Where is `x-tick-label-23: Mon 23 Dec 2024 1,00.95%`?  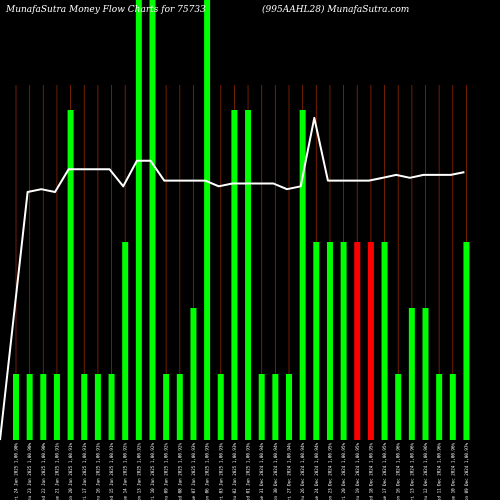
x-tick-label-23: Mon 23 Dec 2024 1,00.95% is located at coordinates (329, 471).